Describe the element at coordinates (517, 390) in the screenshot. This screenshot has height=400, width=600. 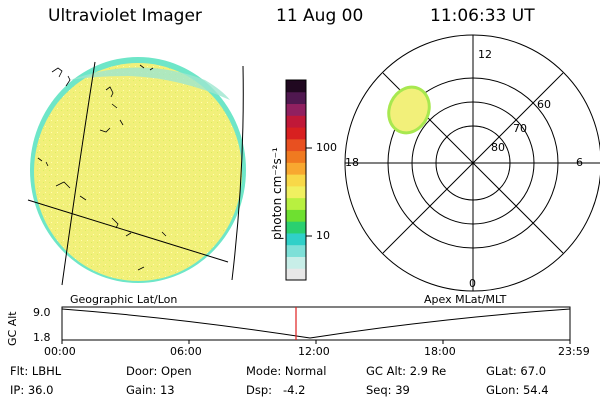
I see `info-glon: GLon: 54.4` at that location.